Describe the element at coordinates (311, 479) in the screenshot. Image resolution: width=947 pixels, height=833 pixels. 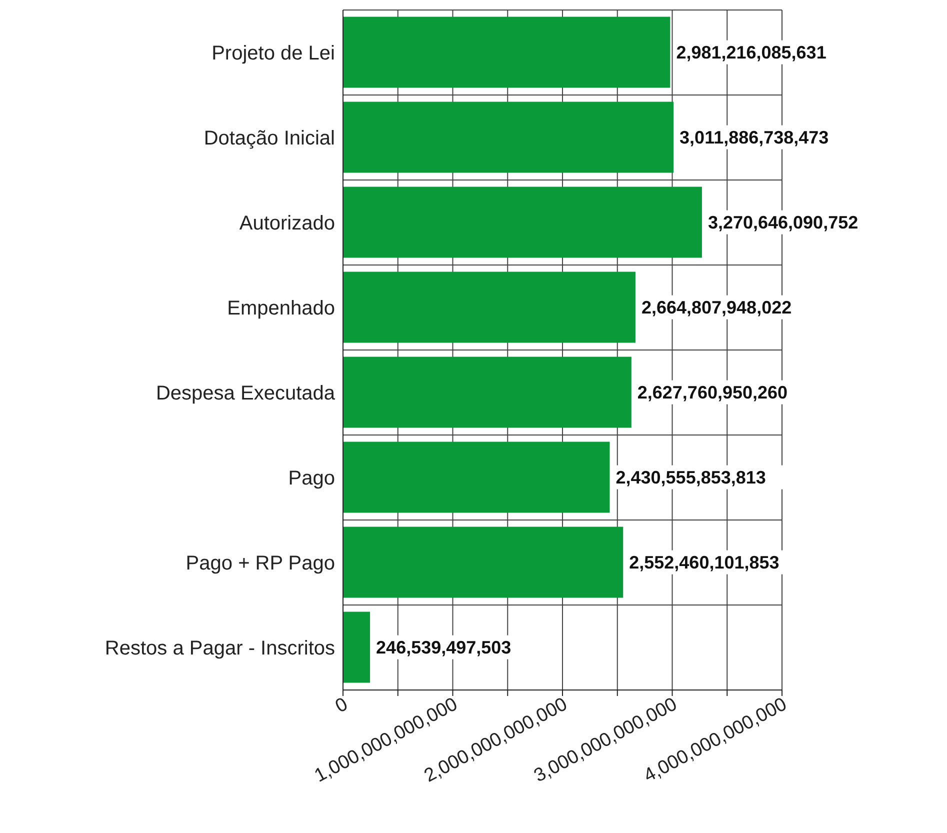
I see `y-tick-label: Pago` at that location.